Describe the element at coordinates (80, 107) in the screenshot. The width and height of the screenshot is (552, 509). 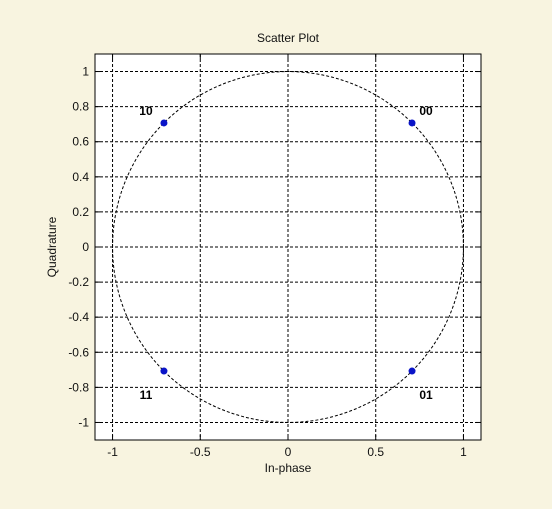
I see `y-tick-label: 0.8` at that location.